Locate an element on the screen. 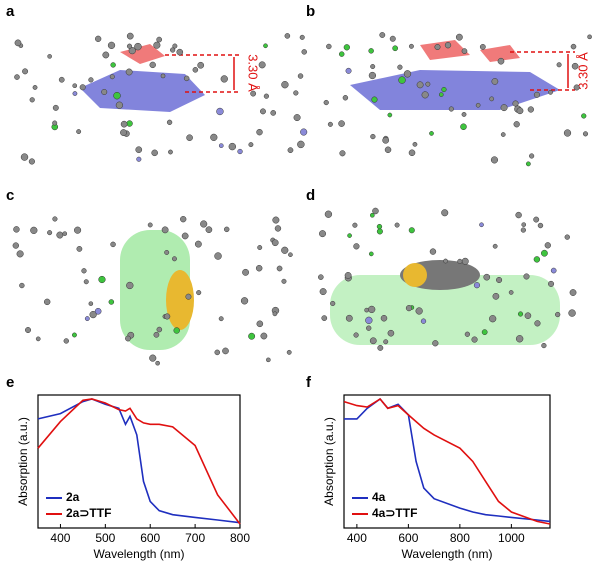  x-tick-label: 800 is located at coordinates (460, 538).